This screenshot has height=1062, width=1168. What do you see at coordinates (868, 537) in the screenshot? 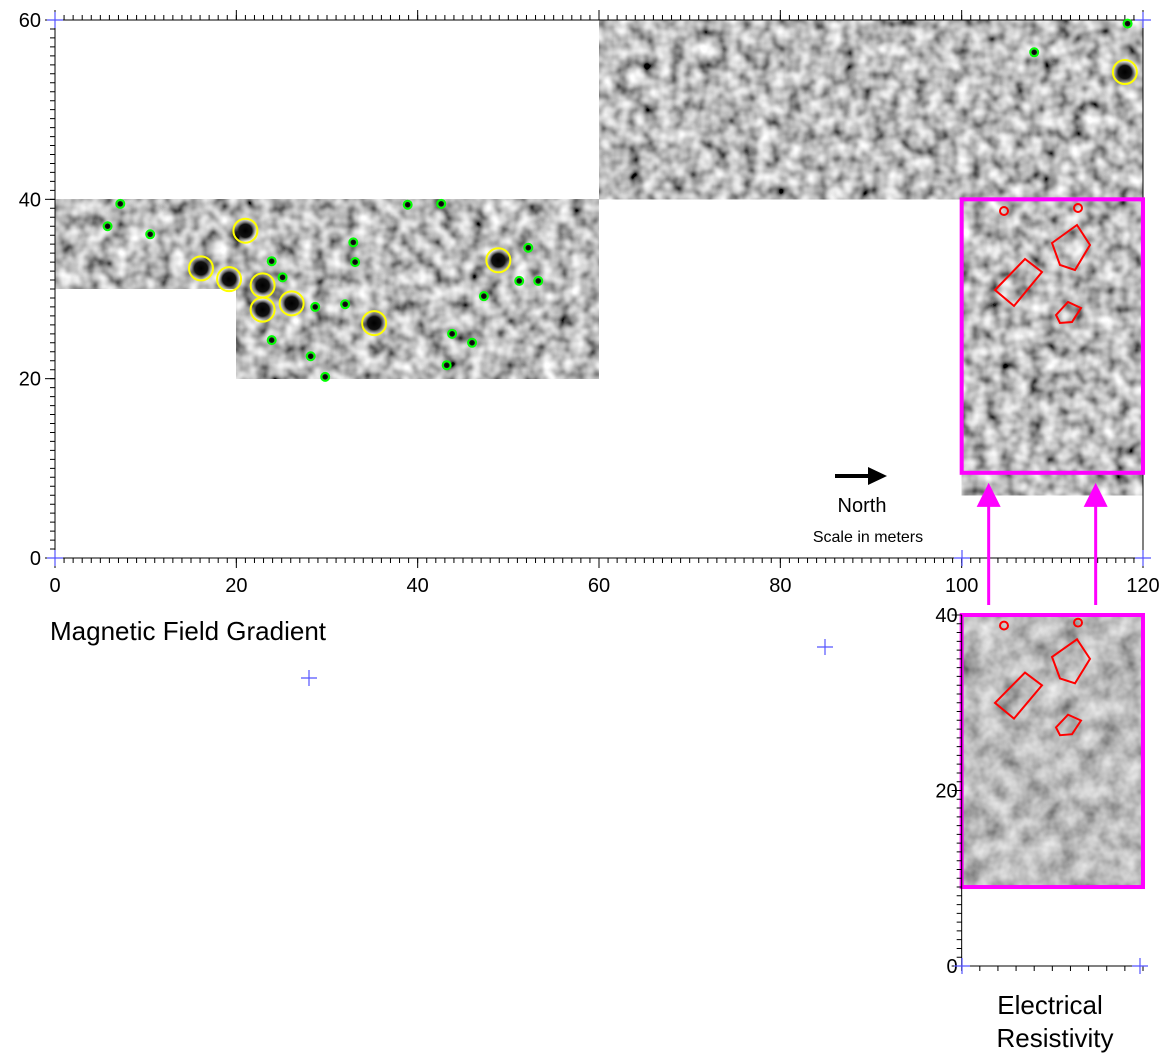
I see `scale-note: Scale in meters` at bounding box center [868, 537].